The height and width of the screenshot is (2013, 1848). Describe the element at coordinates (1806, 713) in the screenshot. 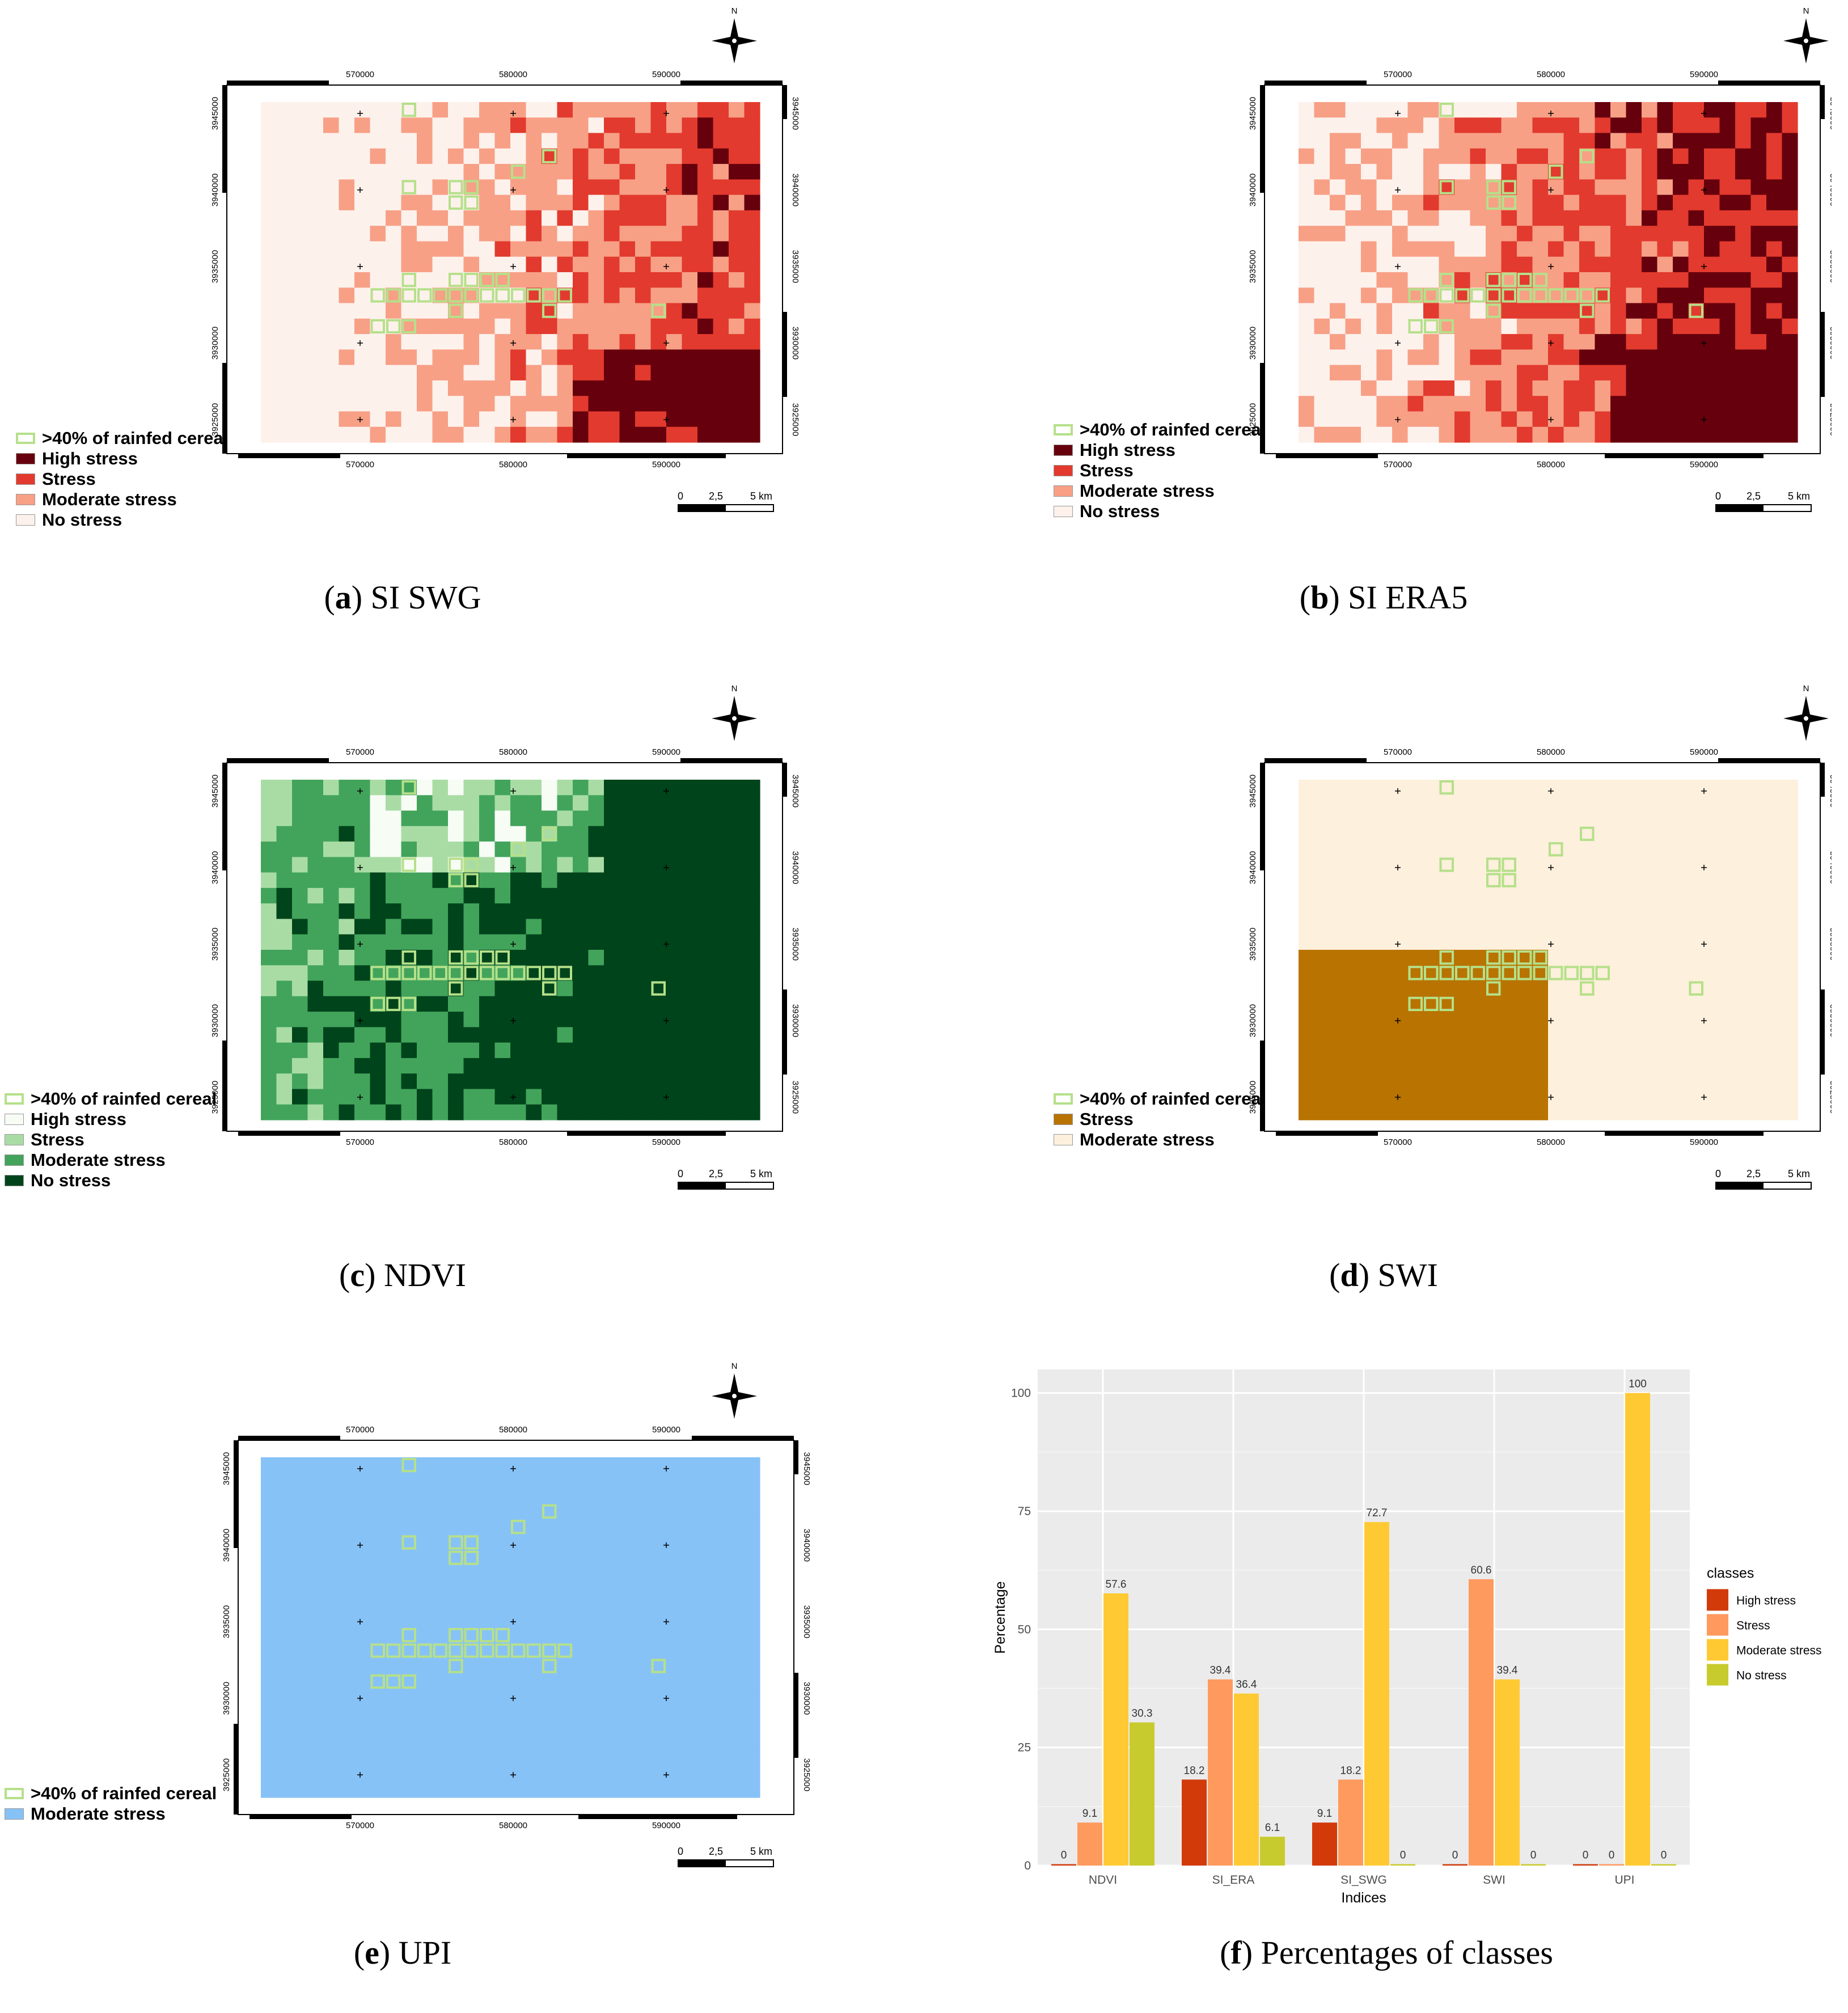

I see `north-arrow-icon: N` at that location.